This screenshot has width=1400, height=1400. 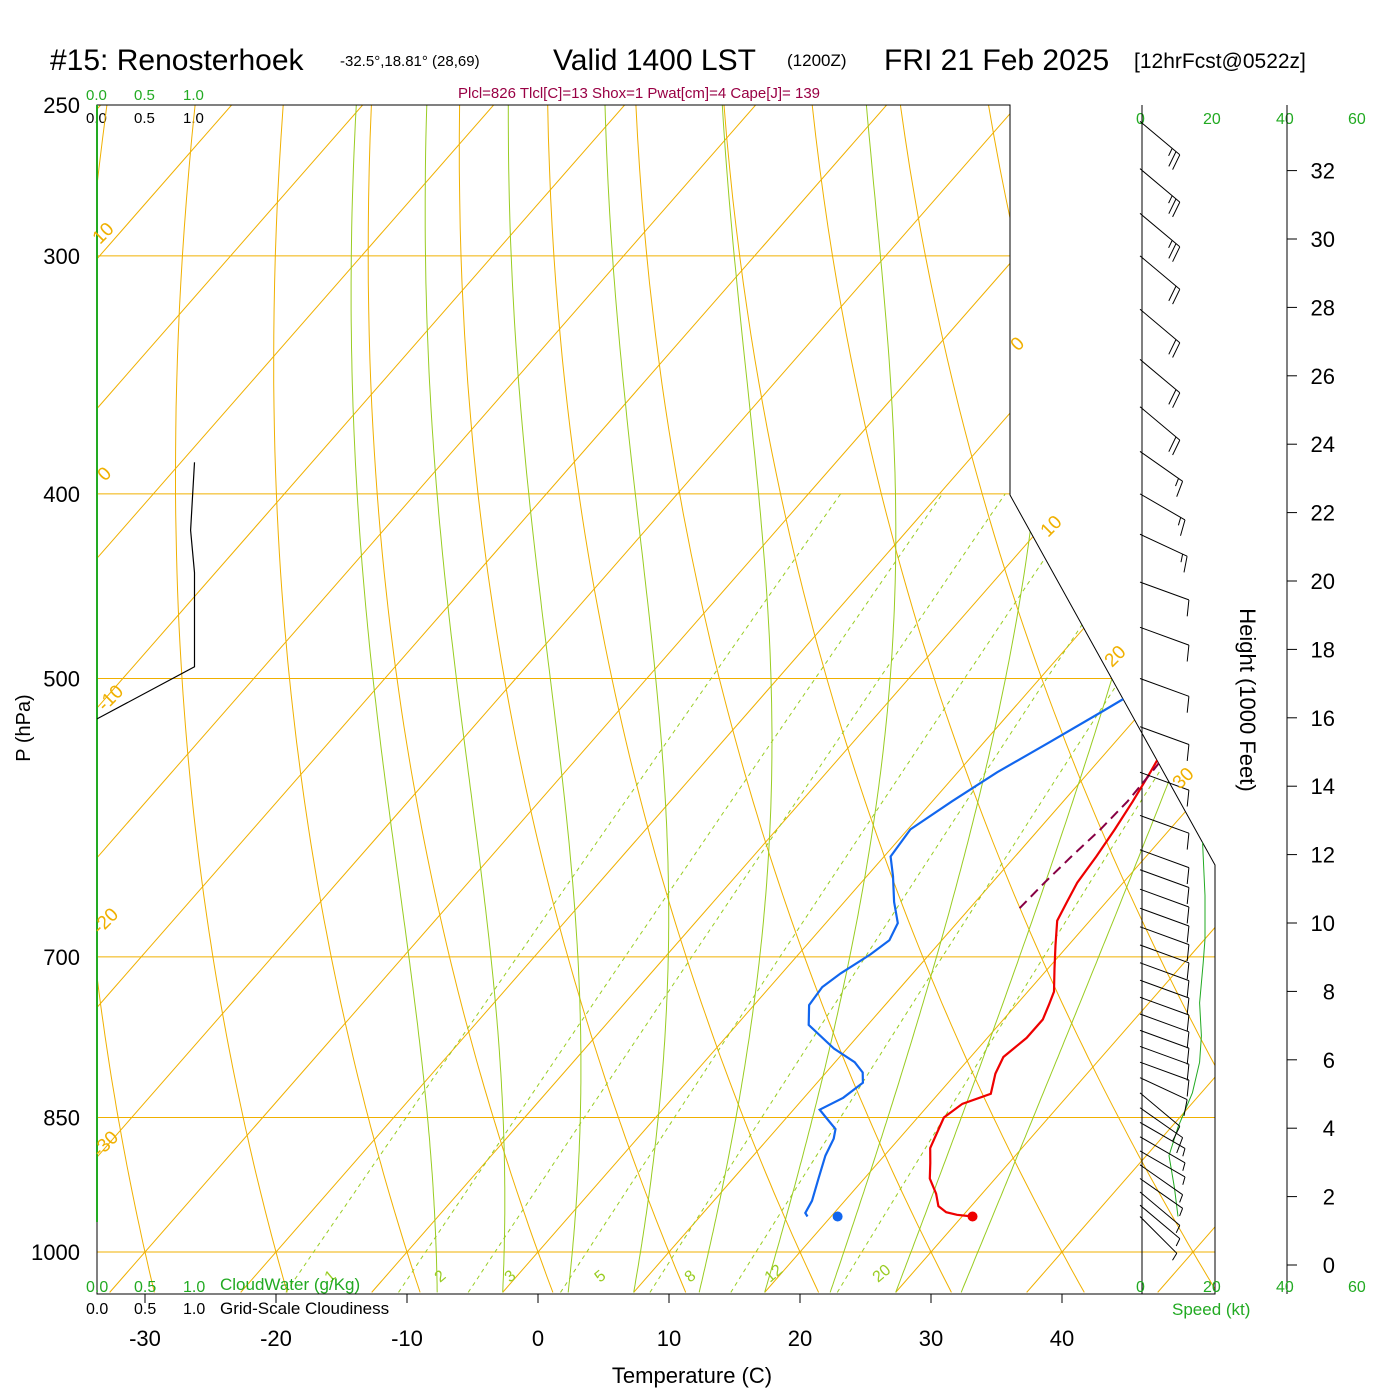 I want to click on x-tick-label: -30, so click(x=145, y=1338).